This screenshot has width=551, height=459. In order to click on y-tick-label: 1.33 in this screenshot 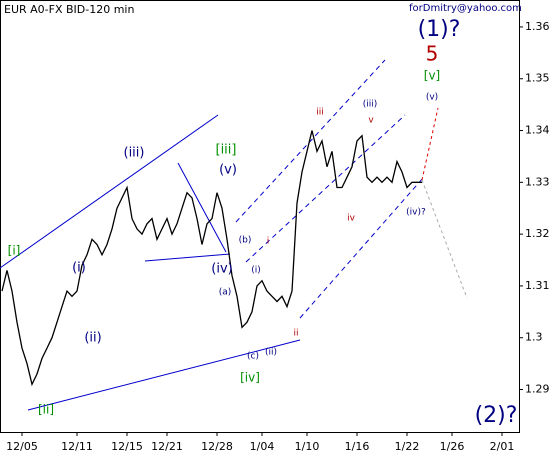, I will do `click(537, 181)`.